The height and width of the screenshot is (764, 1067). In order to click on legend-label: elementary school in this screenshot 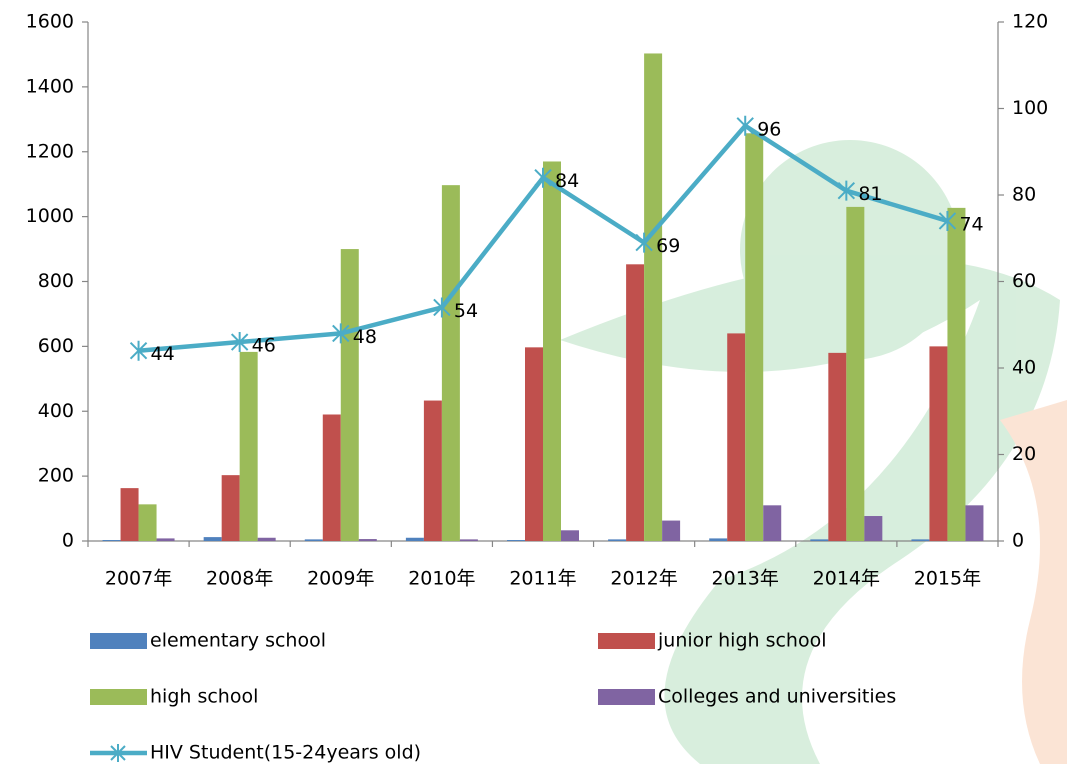, I will do `click(238, 641)`.